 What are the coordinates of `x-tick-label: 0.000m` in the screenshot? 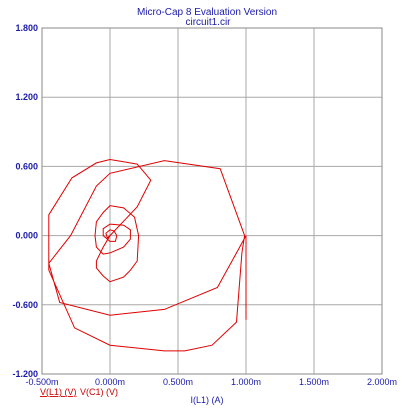 It's located at (110, 382).